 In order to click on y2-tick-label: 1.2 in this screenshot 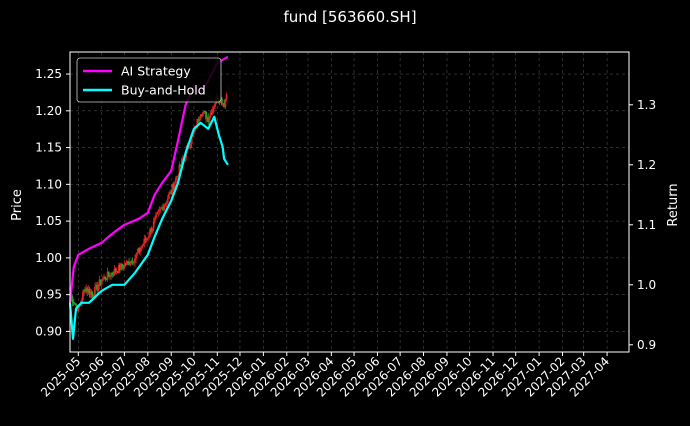, I will do `click(646, 165)`.